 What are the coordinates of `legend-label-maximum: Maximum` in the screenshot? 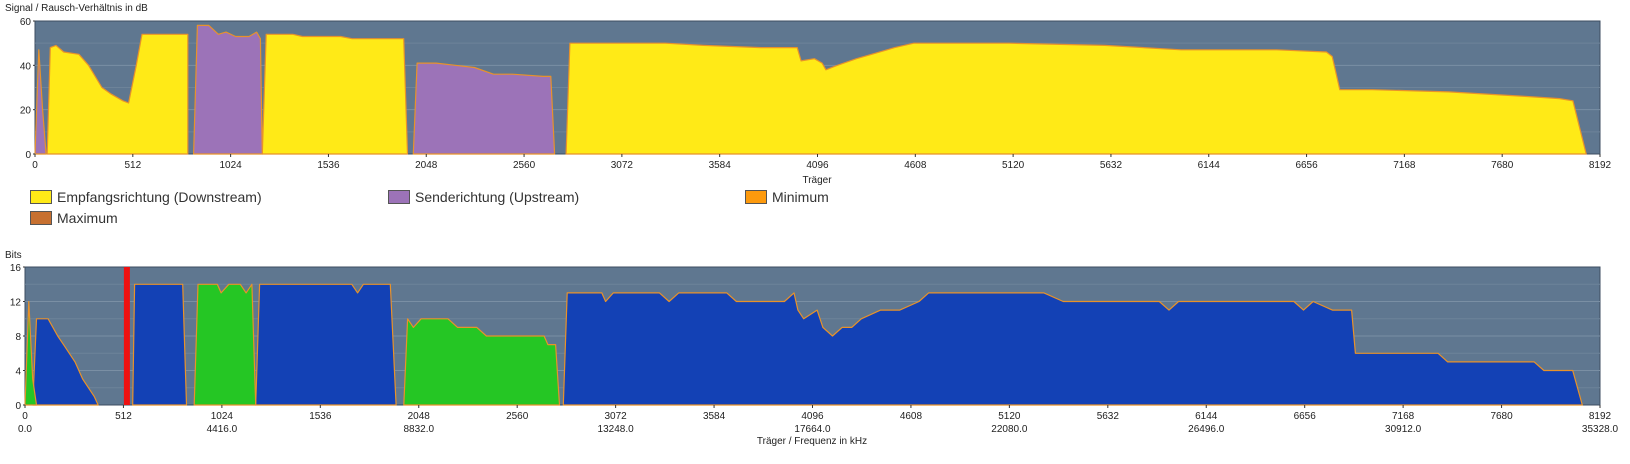 It's located at (87, 218).